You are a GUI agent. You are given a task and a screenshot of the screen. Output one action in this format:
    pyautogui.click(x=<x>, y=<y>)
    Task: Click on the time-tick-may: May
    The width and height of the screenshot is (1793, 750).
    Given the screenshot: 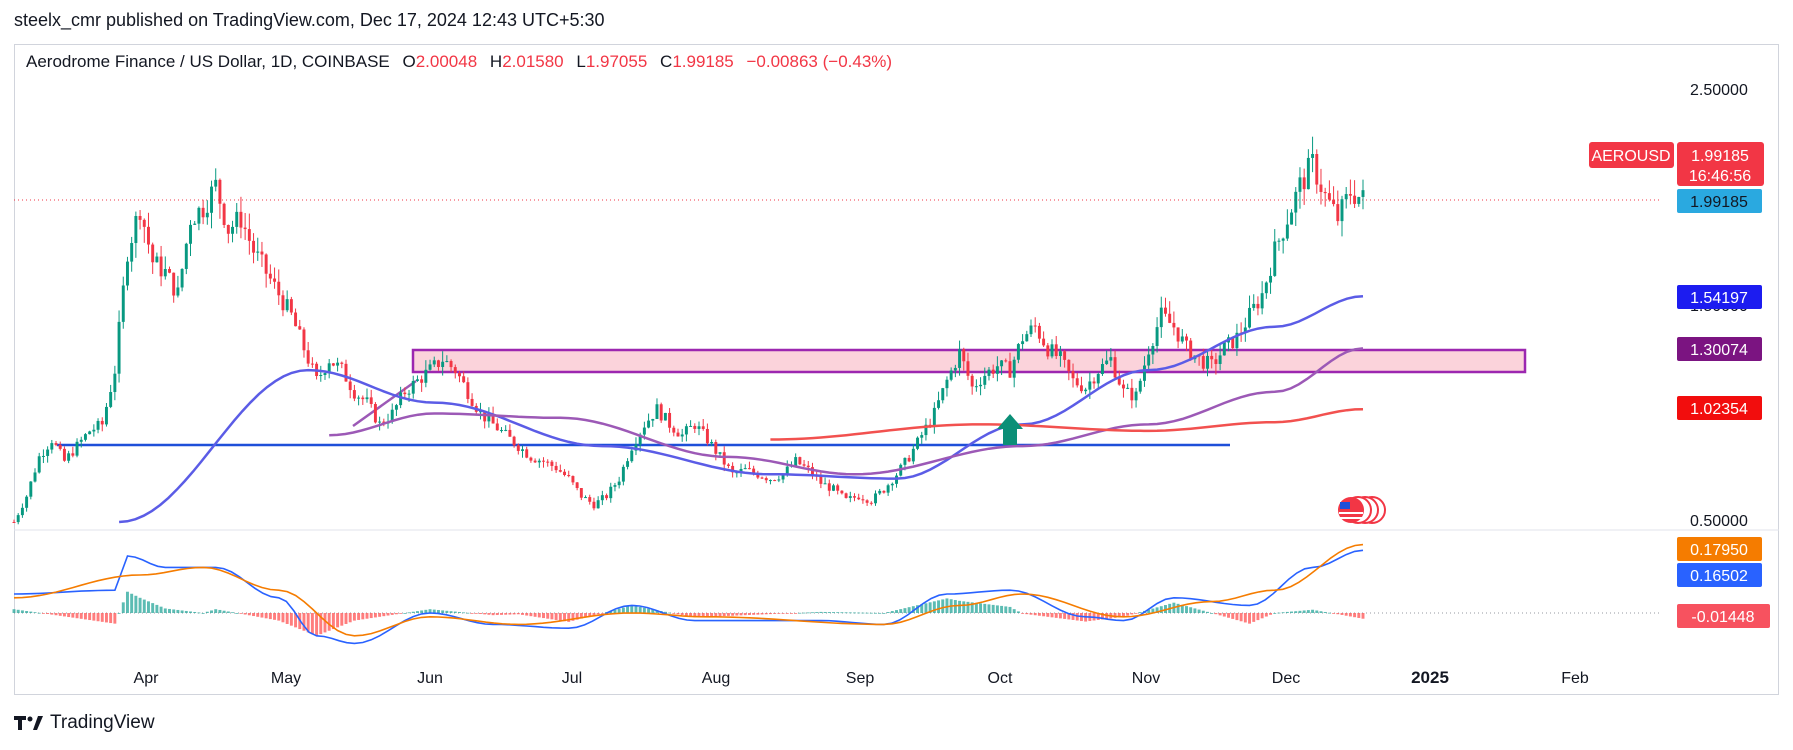 What is the action you would take?
    pyautogui.click(x=286, y=678)
    